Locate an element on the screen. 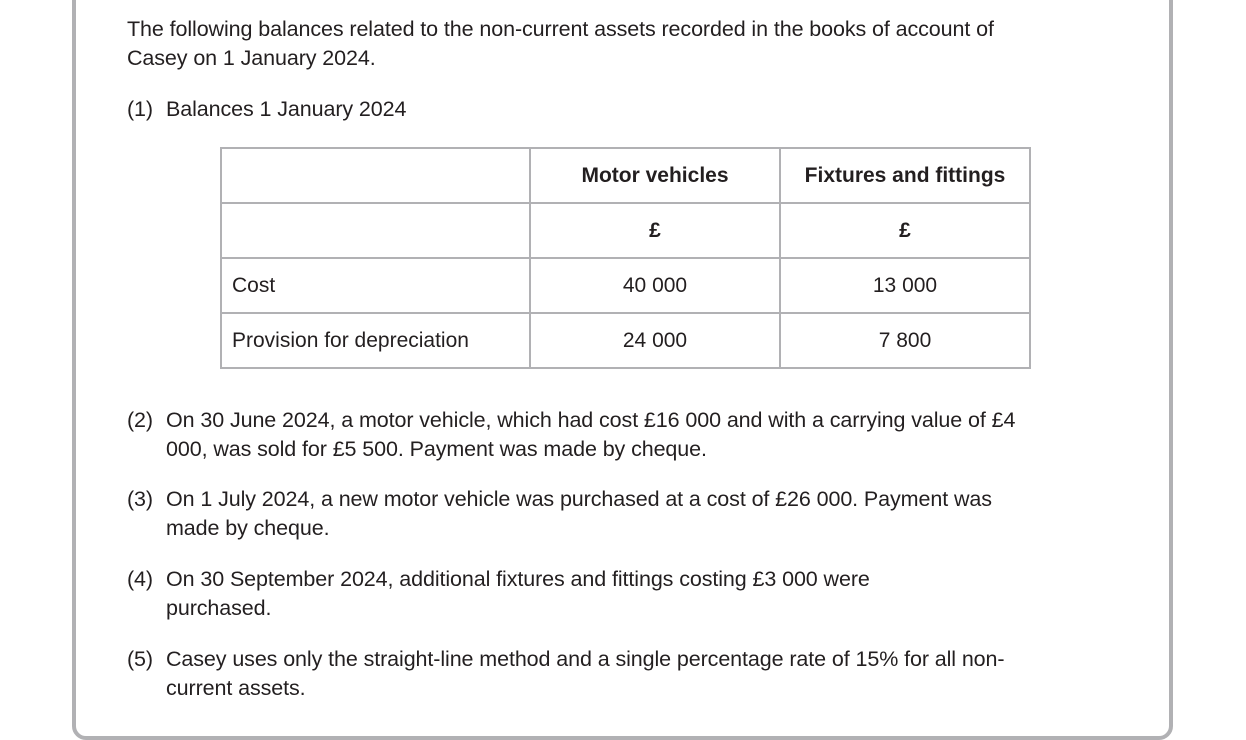 This screenshot has height=740, width=1246. row-label: Cost is located at coordinates (375, 285).